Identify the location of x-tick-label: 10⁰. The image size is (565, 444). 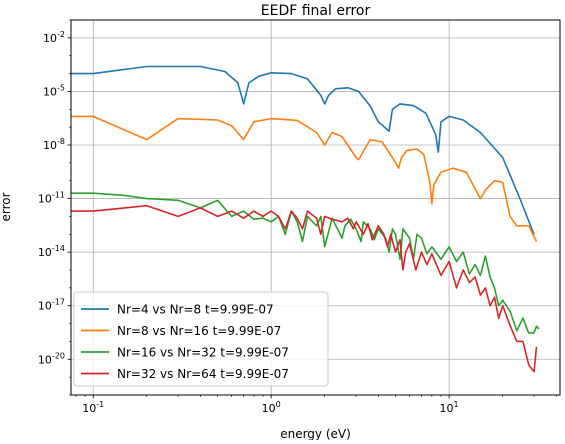
(271, 407).